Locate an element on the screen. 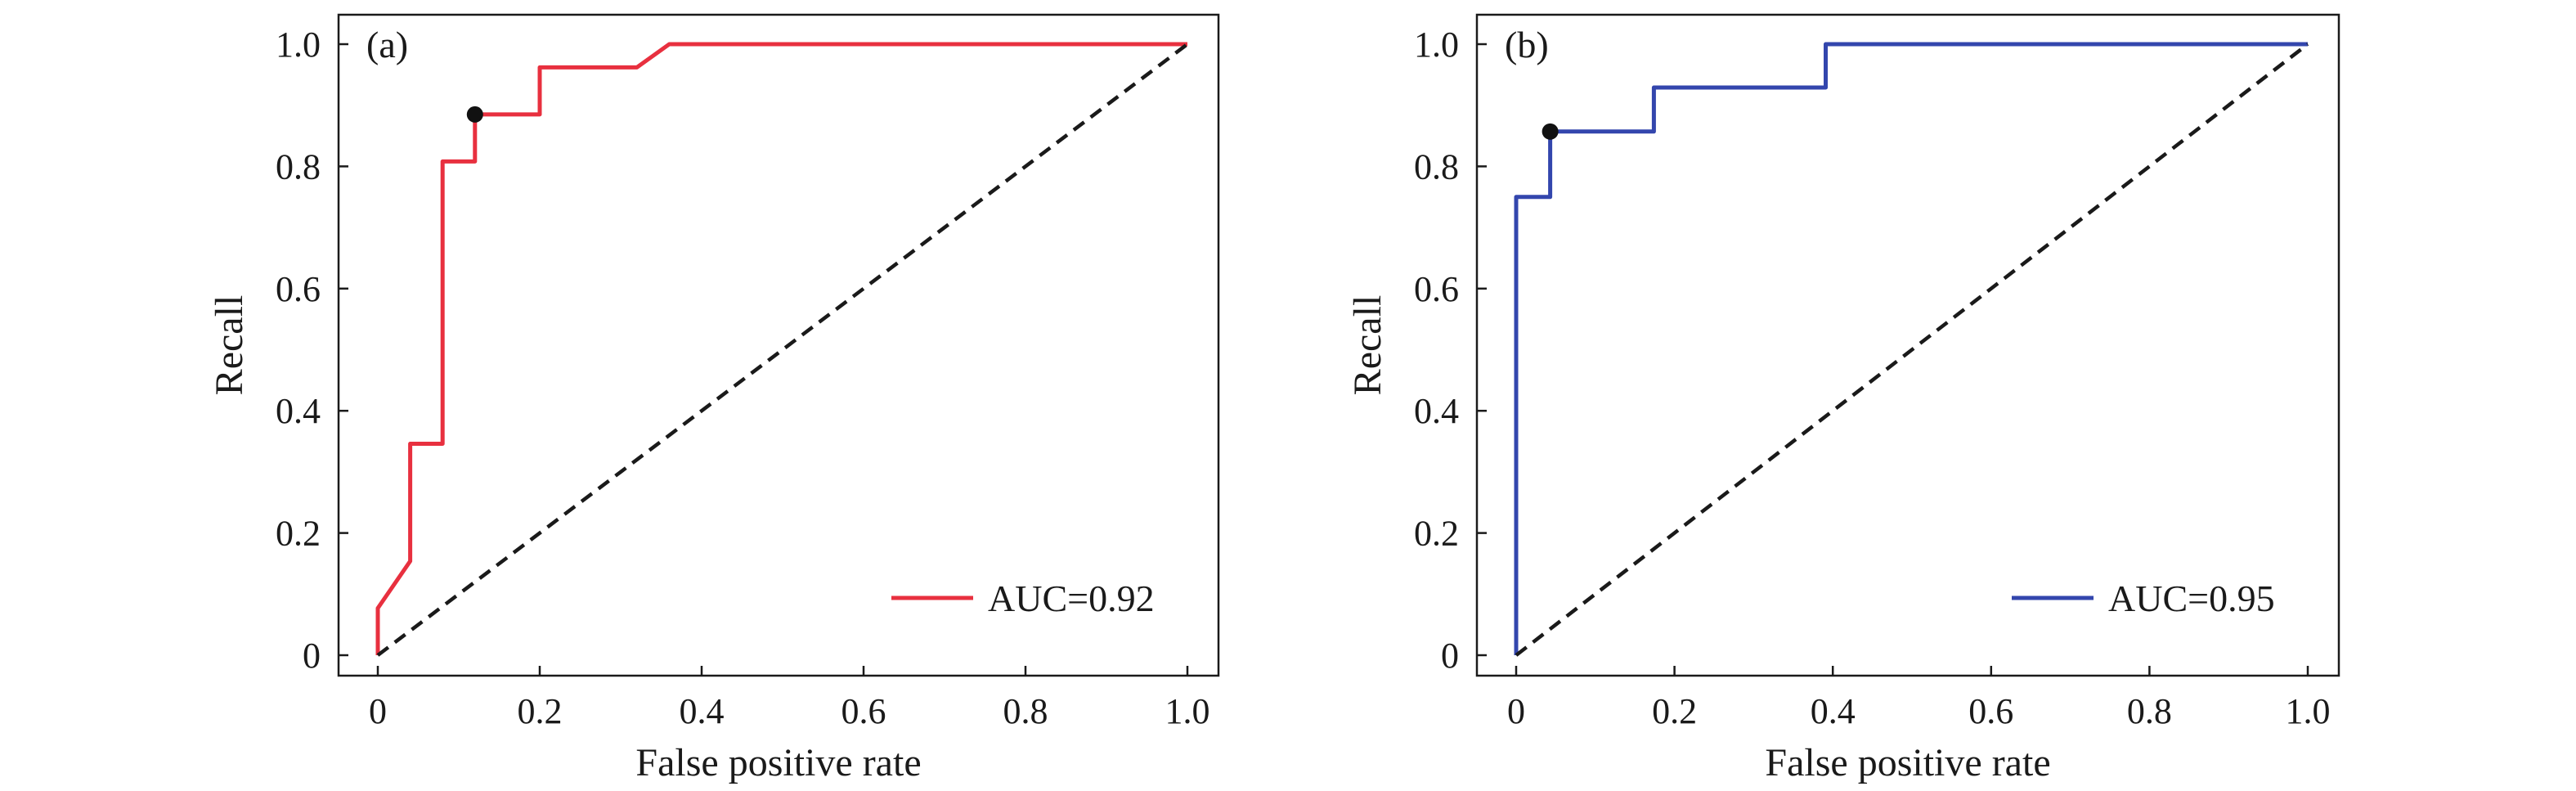  panel-label: (a) is located at coordinates (387, 44).